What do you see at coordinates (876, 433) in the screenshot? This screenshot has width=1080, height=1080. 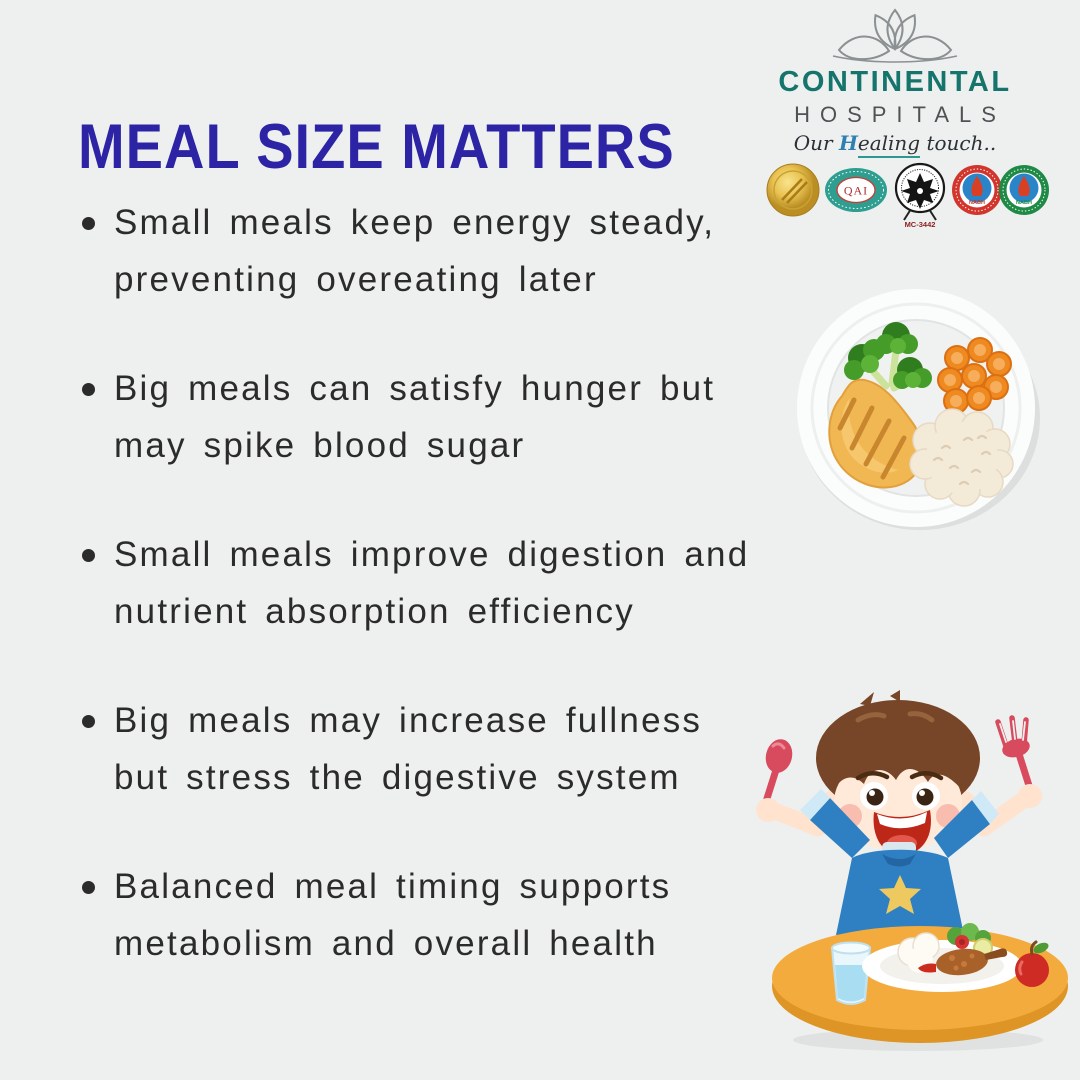 I see `grilled-chicken-icon` at bounding box center [876, 433].